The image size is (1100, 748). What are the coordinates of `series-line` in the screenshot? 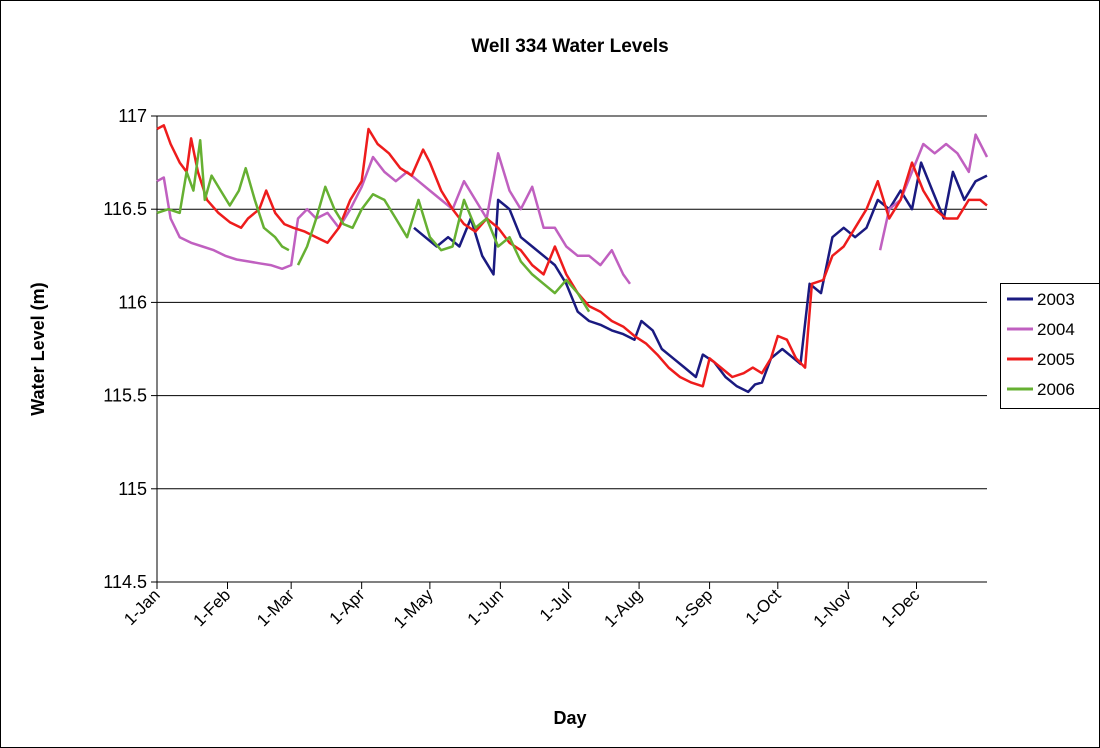 It's located at (373, 225).